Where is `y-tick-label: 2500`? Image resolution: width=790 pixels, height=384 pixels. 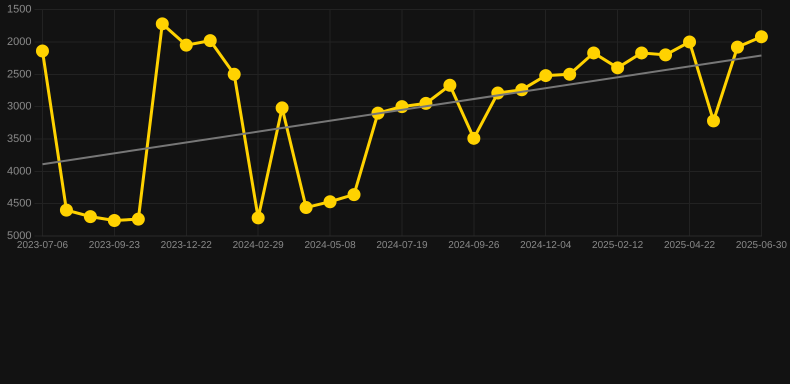 y-tick-label: 2500 is located at coordinates (19, 74).